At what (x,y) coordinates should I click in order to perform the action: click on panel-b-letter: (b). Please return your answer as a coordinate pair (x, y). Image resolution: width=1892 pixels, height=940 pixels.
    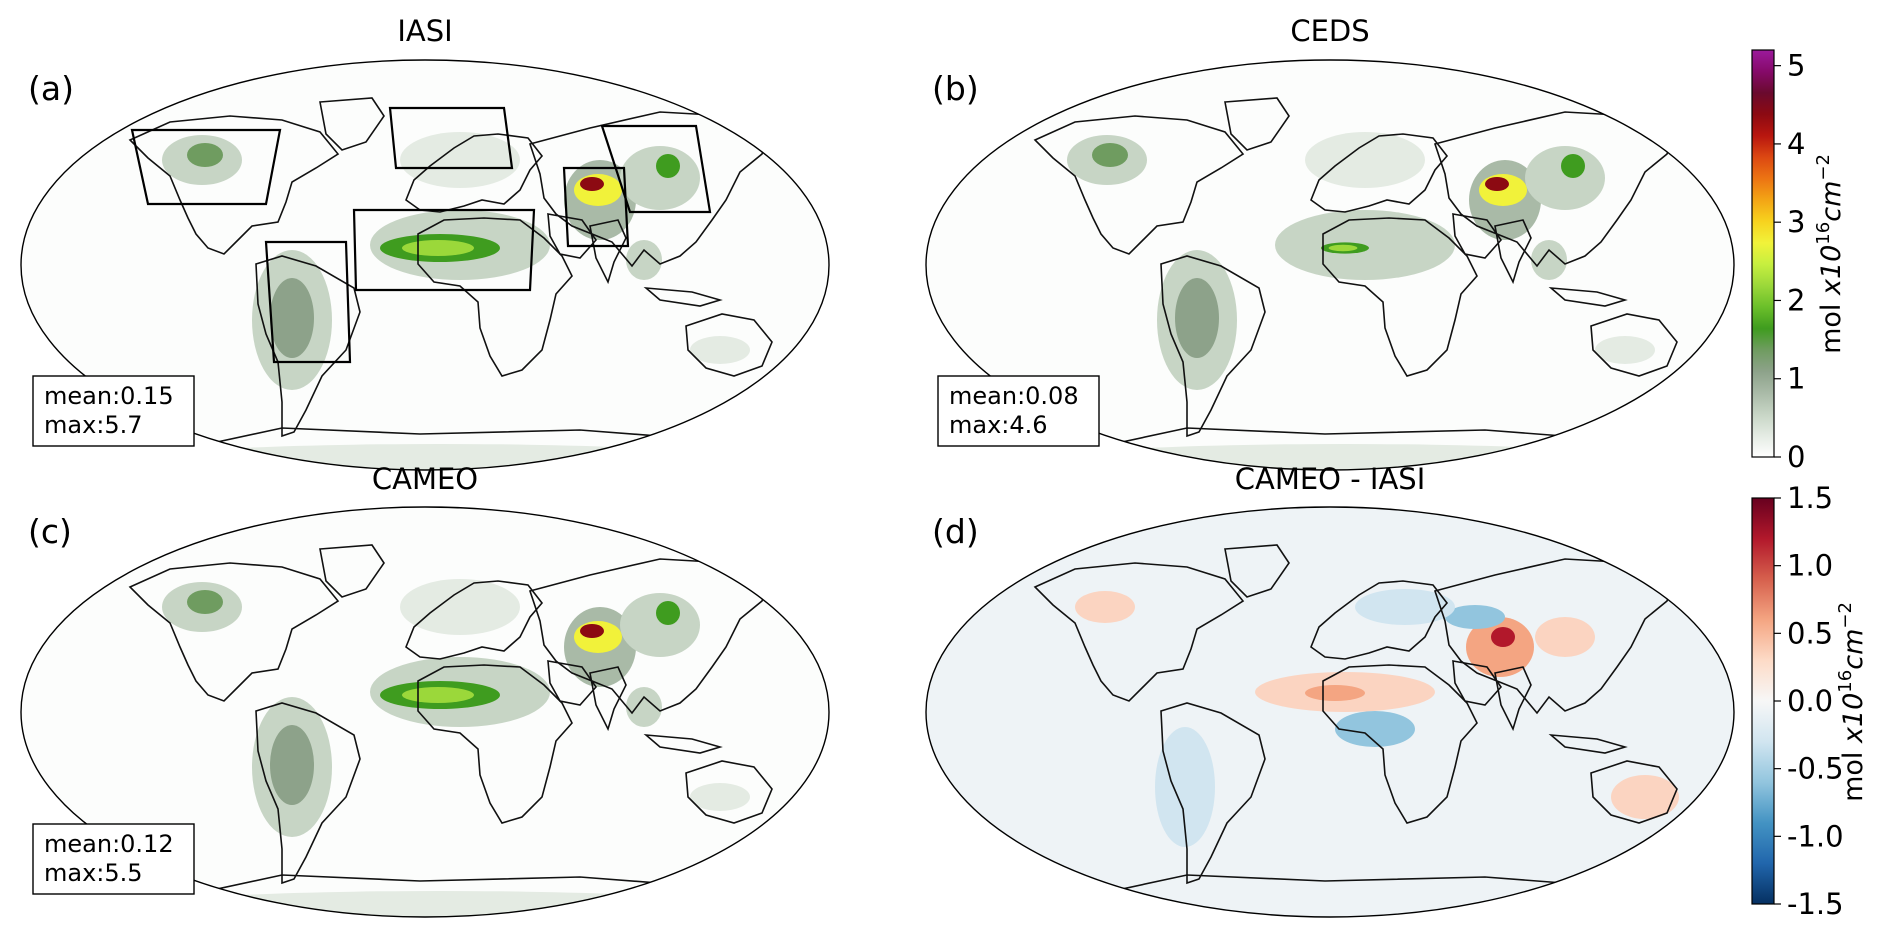
    Looking at the image, I should click on (955, 88).